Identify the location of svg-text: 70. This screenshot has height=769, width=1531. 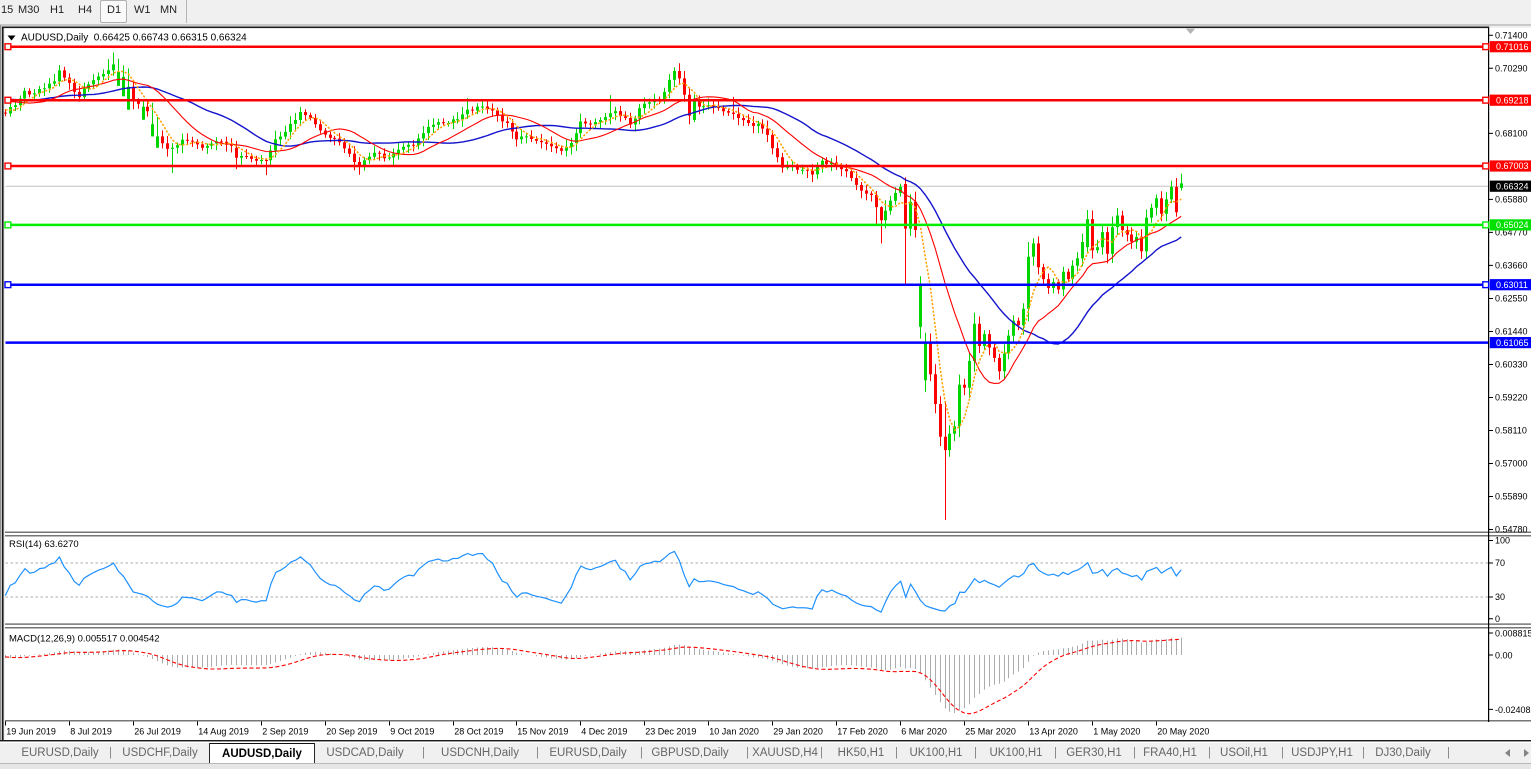
(1500, 563).